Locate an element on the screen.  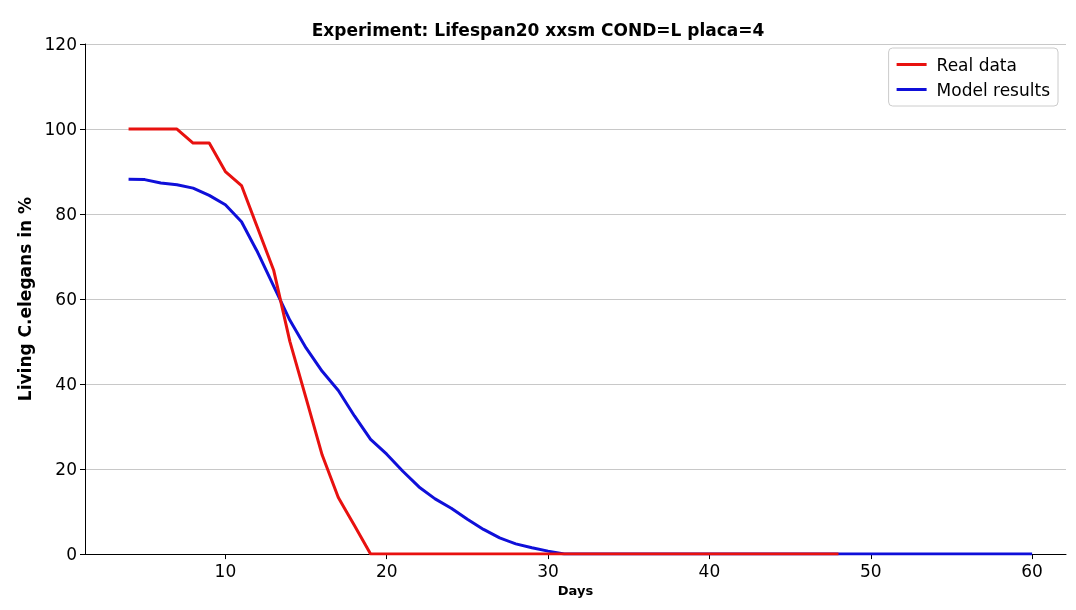
x-tick-label: 10 is located at coordinates (225, 570).